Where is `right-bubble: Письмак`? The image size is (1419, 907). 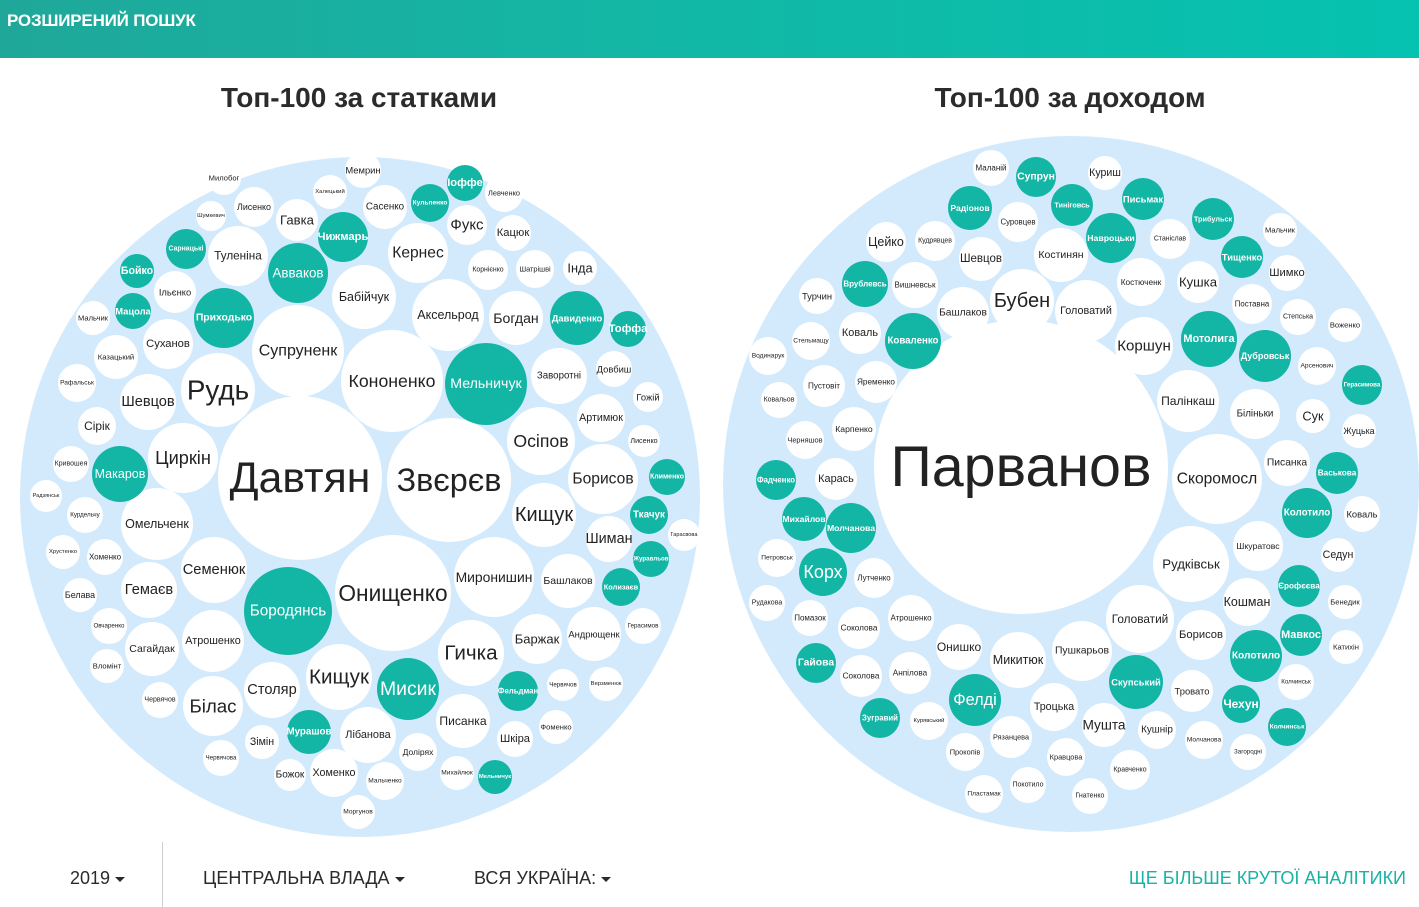 right-bubble: Письмак is located at coordinates (1143, 199).